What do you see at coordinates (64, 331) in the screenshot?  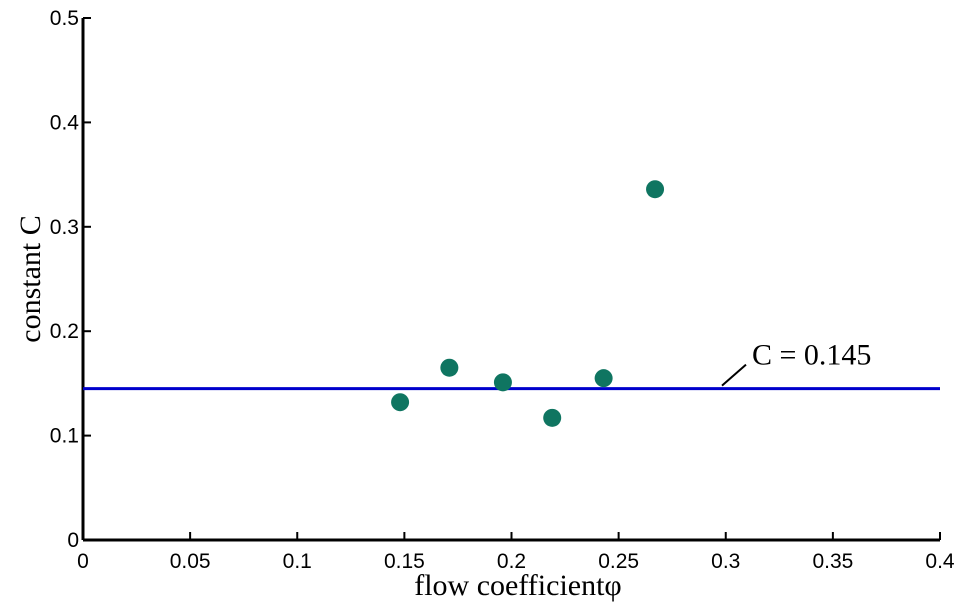 I see `y-tick-label: 0.2` at bounding box center [64, 331].